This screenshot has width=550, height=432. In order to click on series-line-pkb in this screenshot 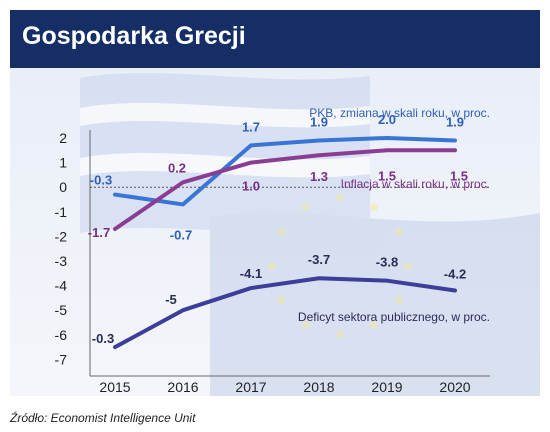, I will do `click(285, 171)`.